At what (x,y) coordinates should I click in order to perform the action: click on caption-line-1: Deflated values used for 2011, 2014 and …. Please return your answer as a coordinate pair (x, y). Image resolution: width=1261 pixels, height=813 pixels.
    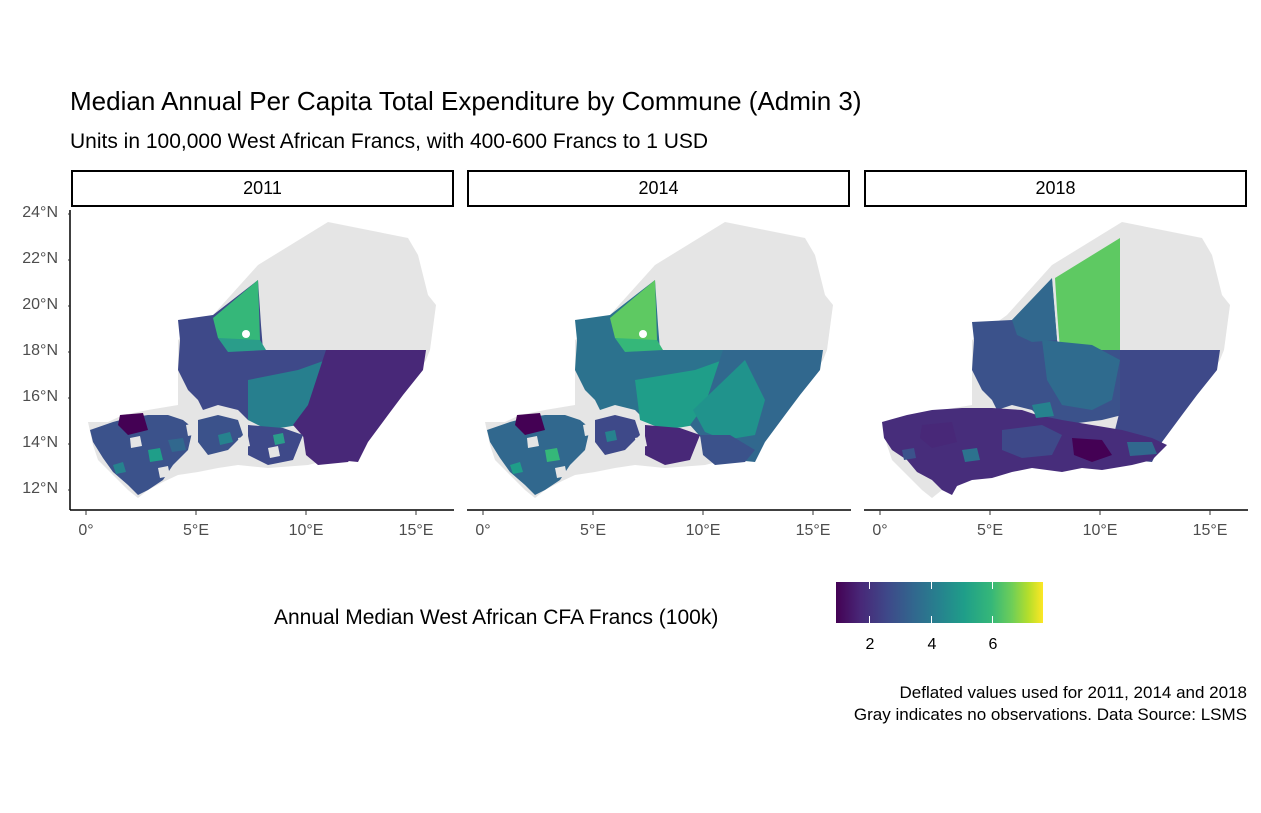
    Looking at the image, I should click on (1073, 692).